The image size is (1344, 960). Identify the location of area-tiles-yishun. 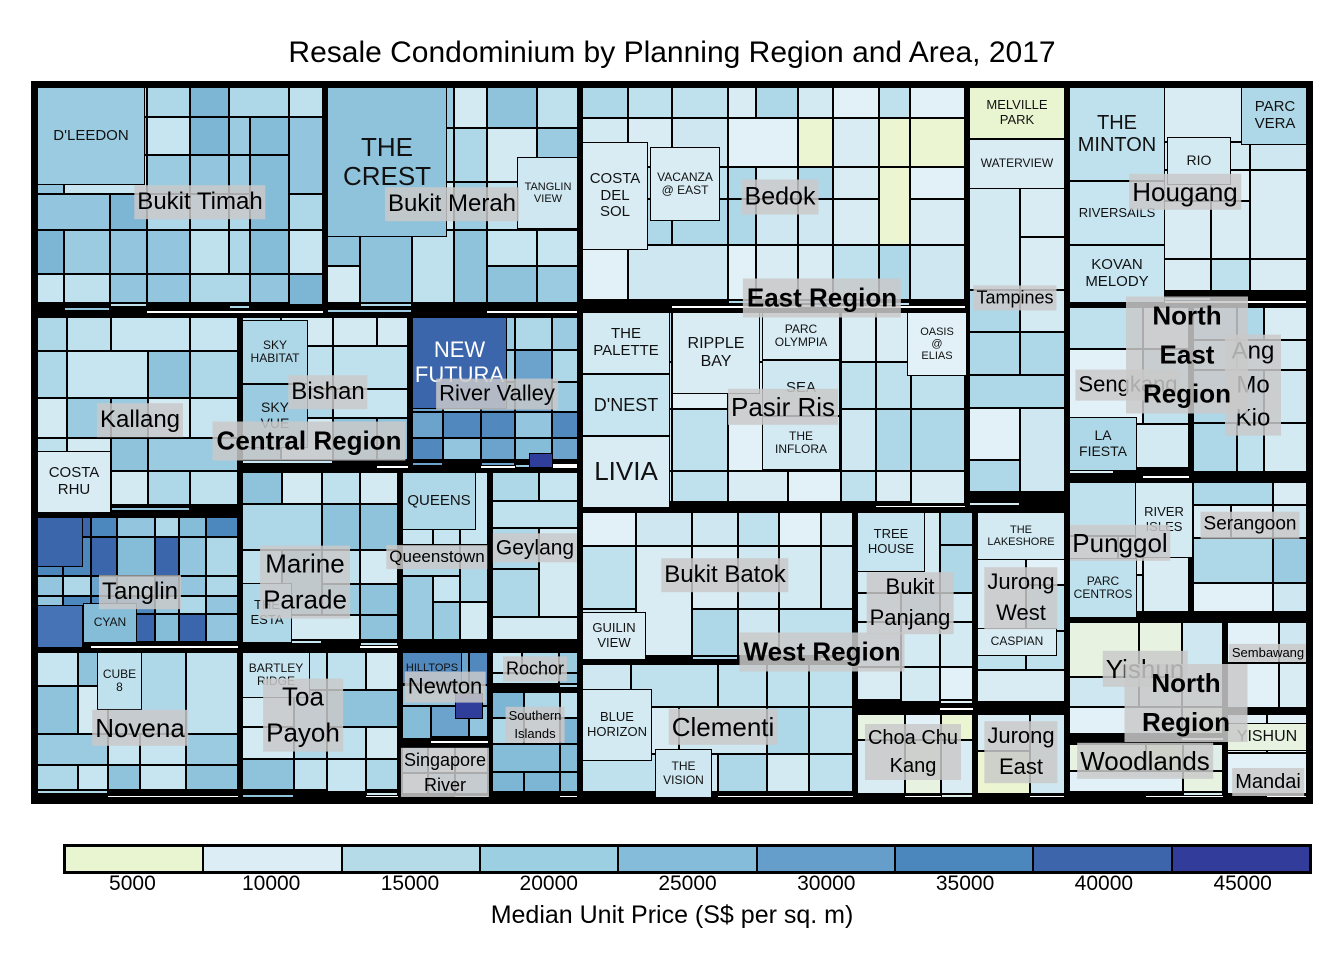
(1146, 681).